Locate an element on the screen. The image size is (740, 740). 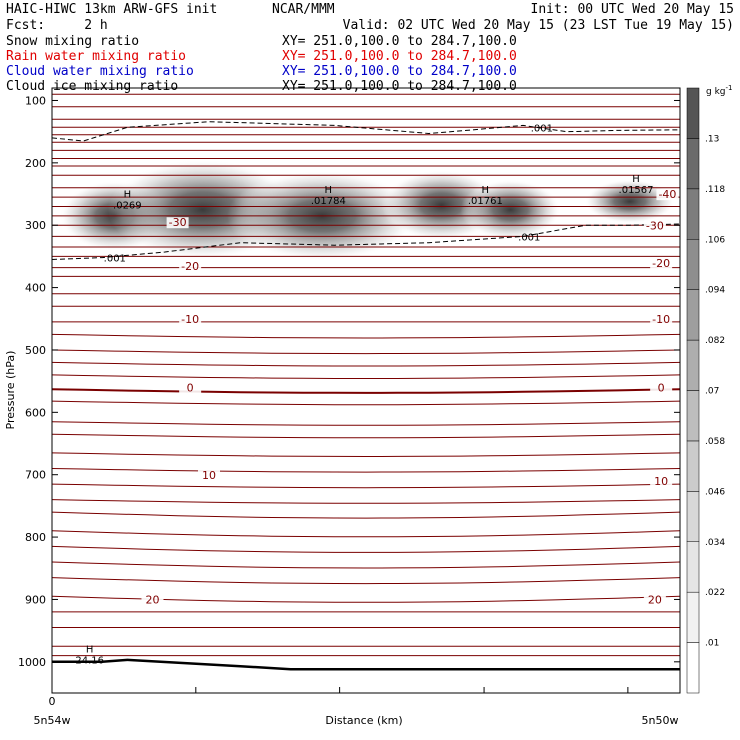
freezing-level-line is located at coordinates (366, 391).